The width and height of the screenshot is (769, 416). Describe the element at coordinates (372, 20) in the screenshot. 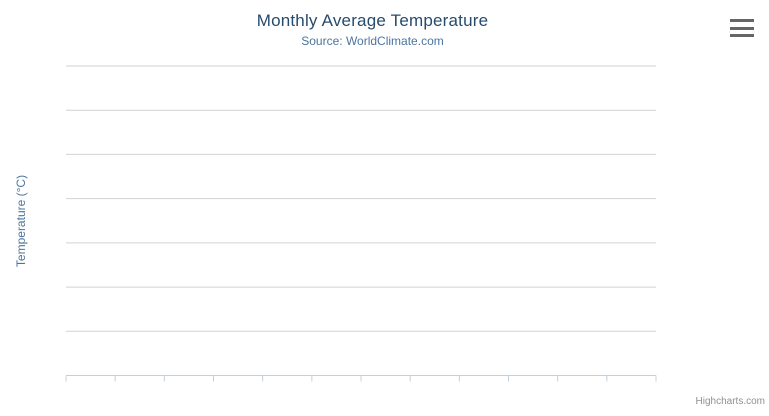

I see `chart-title: Monthly Average Temperature` at that location.